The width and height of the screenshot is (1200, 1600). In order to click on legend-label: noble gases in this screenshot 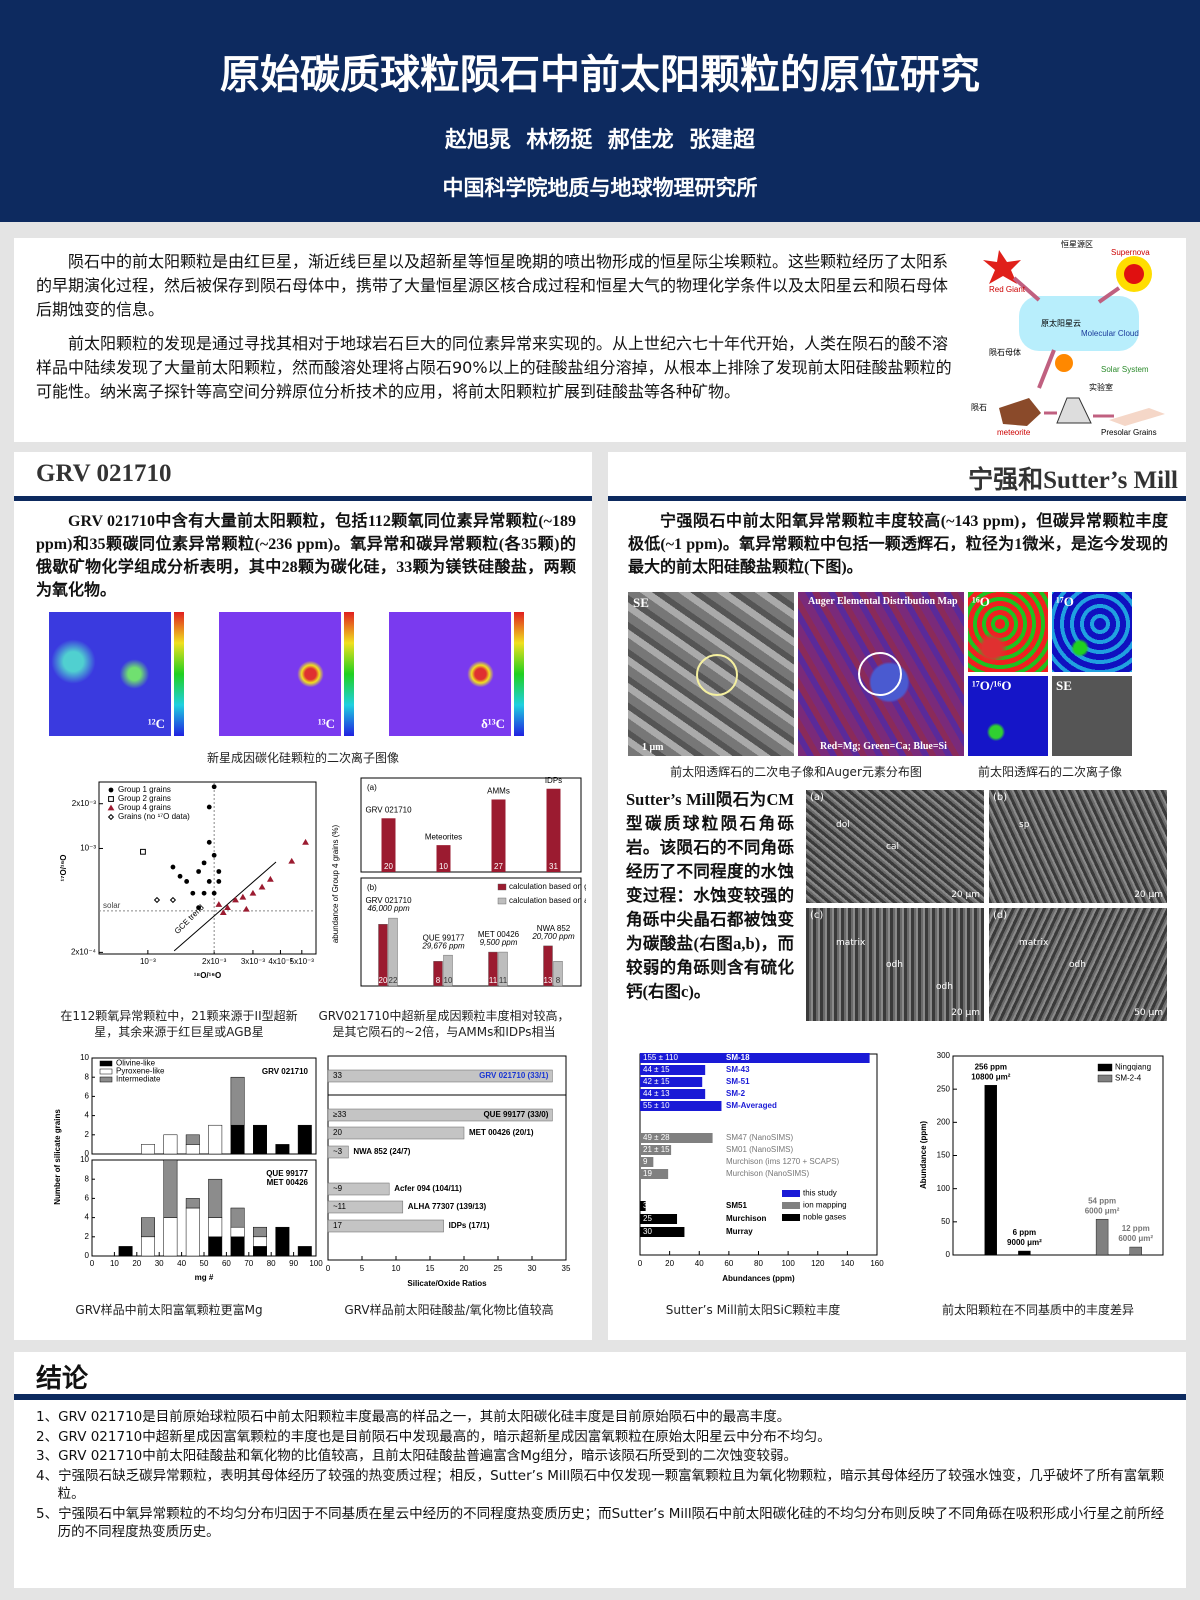, I will do `click(824, 1217)`.